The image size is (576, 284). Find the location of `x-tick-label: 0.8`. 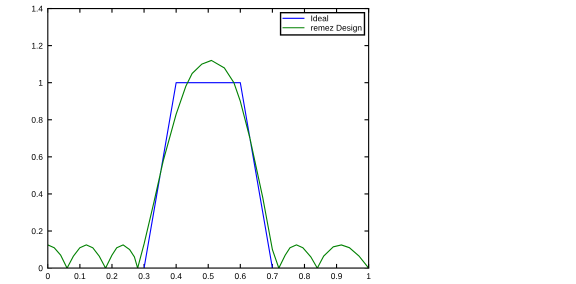

x-tick-label: 0.8 is located at coordinates (304, 276).